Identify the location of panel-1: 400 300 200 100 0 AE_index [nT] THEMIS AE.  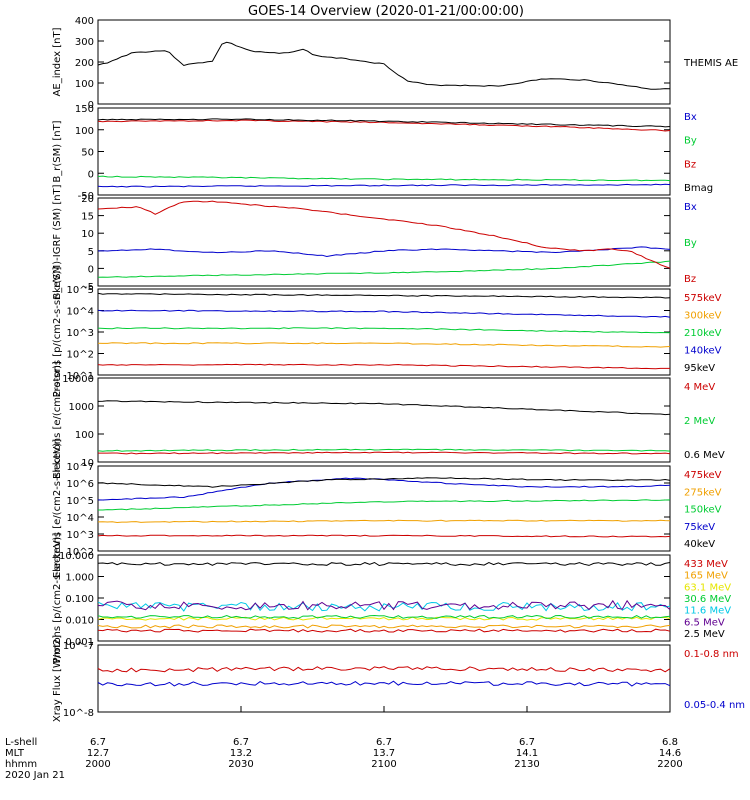
(395, 63).